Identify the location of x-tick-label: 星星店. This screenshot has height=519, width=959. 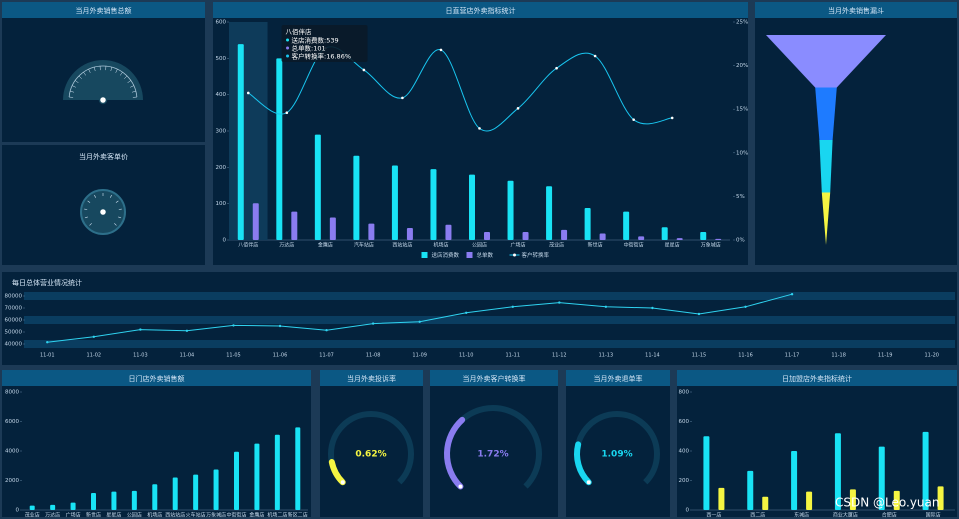
(113, 515).